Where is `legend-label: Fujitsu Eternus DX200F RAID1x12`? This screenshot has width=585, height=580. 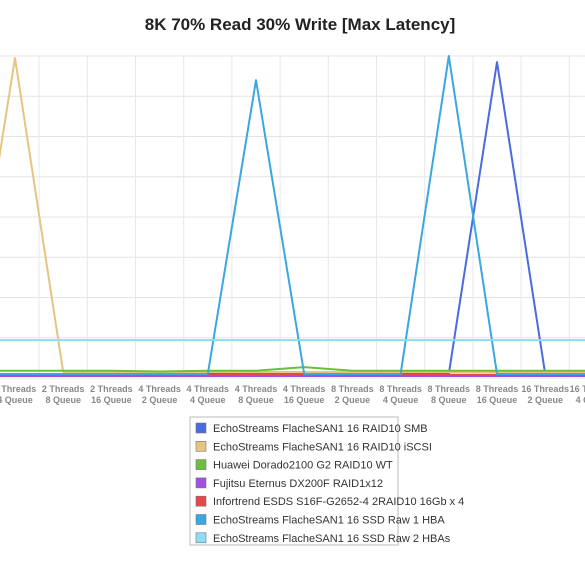 legend-label: Fujitsu Eternus DX200F RAID1x12 is located at coordinates (298, 484).